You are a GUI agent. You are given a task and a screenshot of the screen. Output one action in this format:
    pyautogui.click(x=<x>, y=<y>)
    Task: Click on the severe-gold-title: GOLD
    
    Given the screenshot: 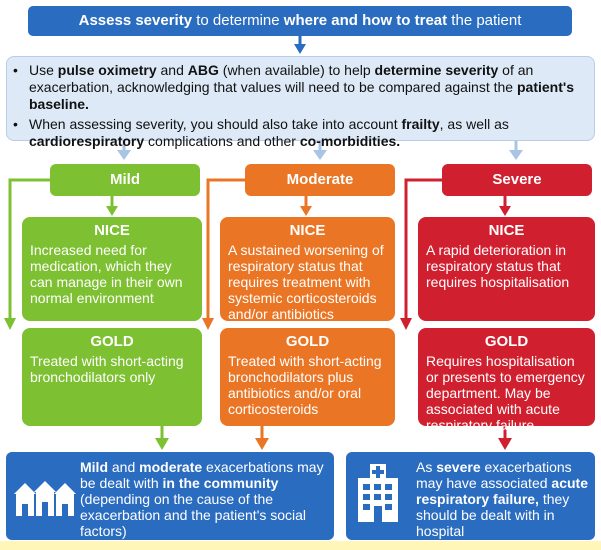 What is the action you would take?
    pyautogui.click(x=506, y=341)
    